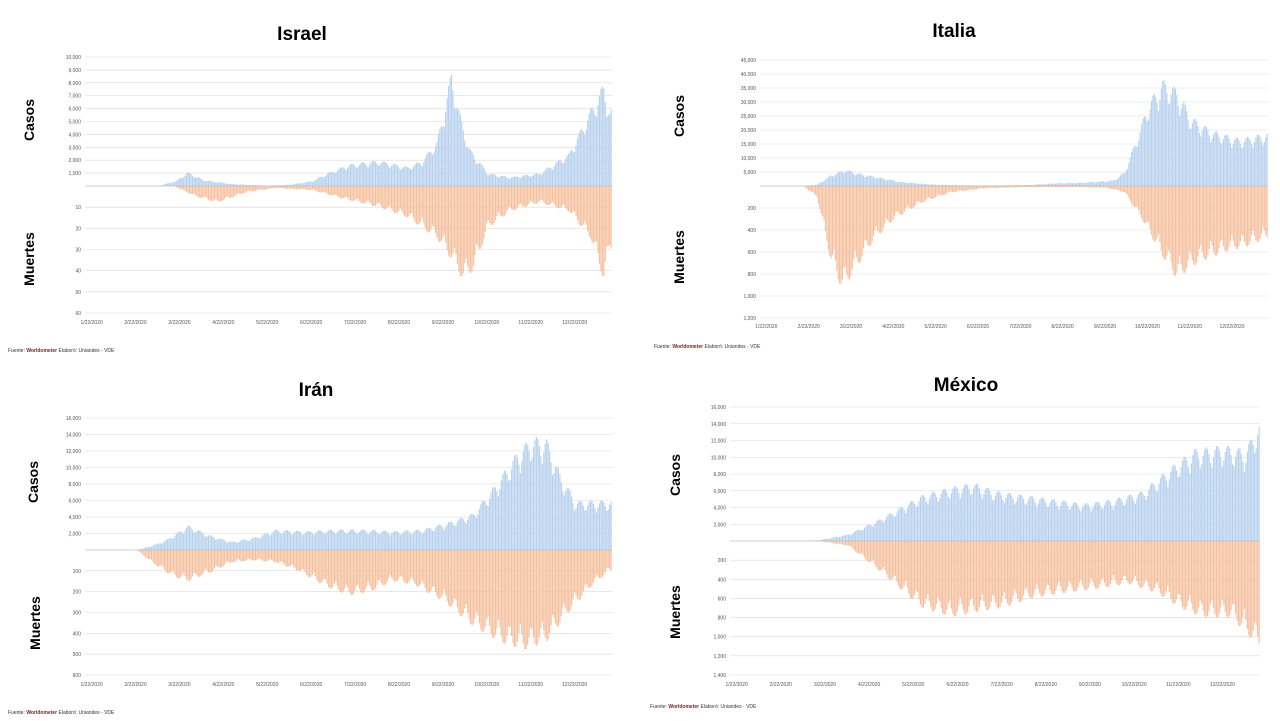 Image resolution: width=1280 pixels, height=721 pixels. What do you see at coordinates (42, 351) in the screenshot?
I see `source-site: Worldometer` at bounding box center [42, 351].